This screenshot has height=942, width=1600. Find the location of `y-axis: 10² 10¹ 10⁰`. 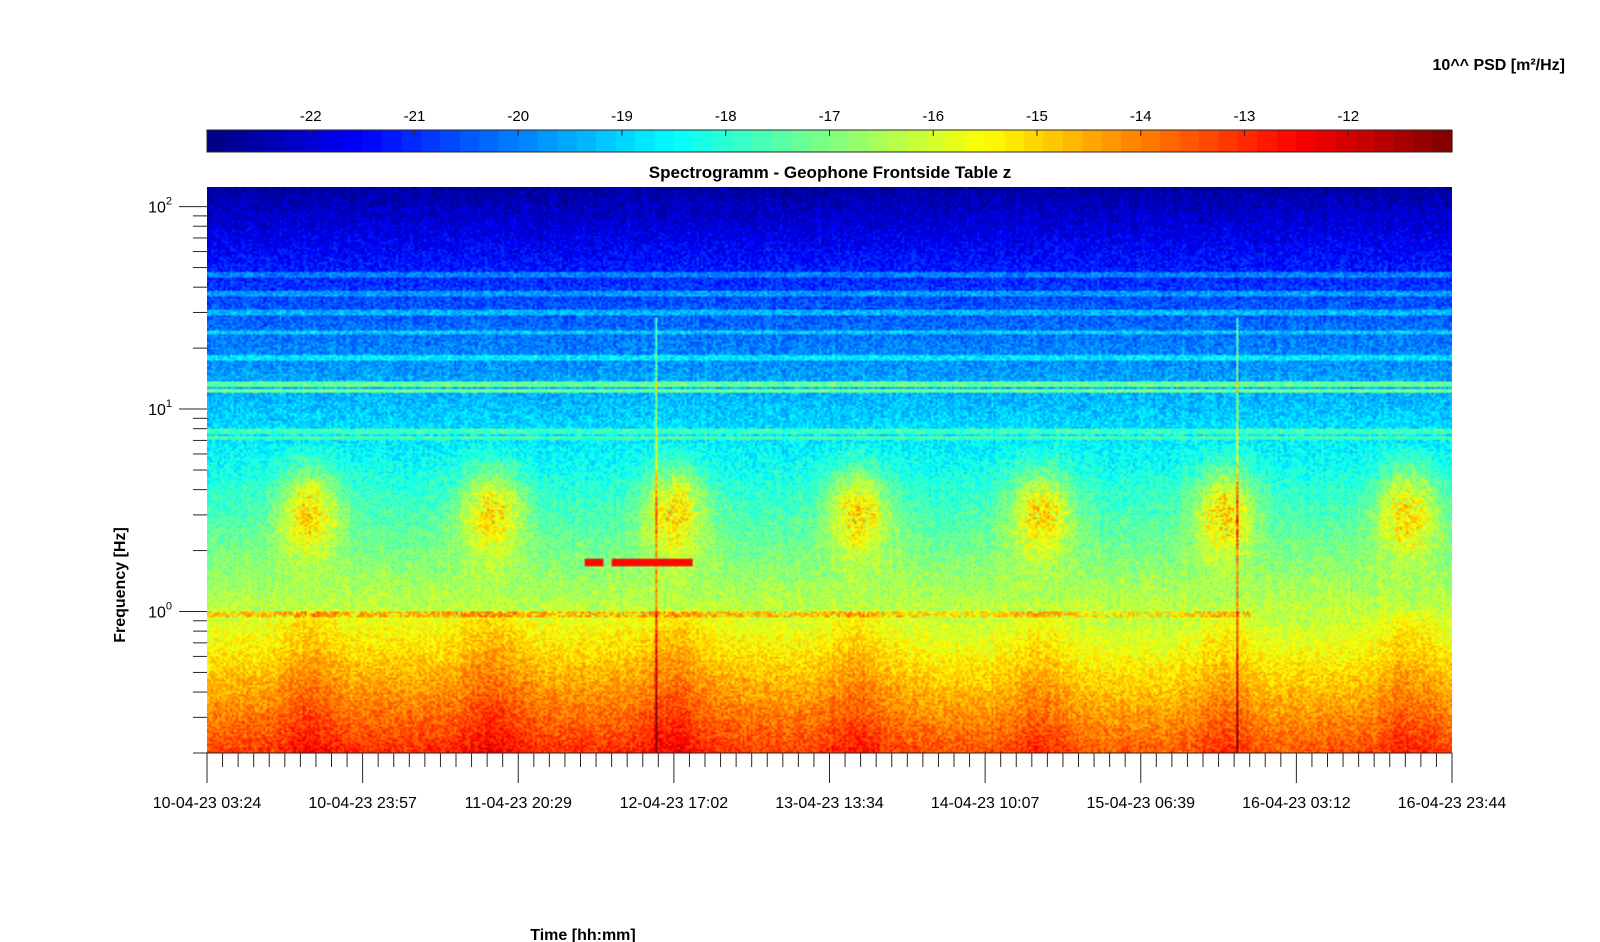

y-axis: 10² 10¹ 10⁰ is located at coordinates (177, 475).